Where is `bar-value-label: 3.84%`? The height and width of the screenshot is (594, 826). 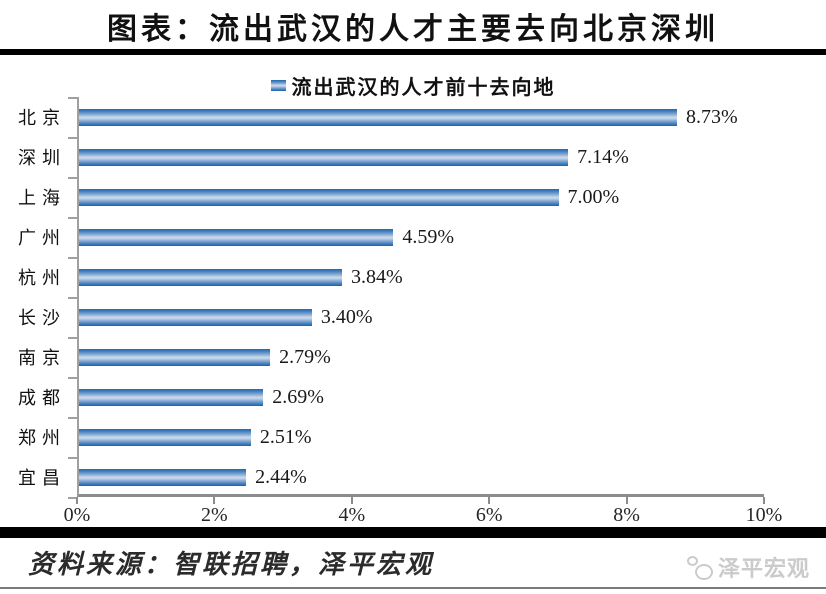
bar-value-label: 3.84% is located at coordinates (377, 276).